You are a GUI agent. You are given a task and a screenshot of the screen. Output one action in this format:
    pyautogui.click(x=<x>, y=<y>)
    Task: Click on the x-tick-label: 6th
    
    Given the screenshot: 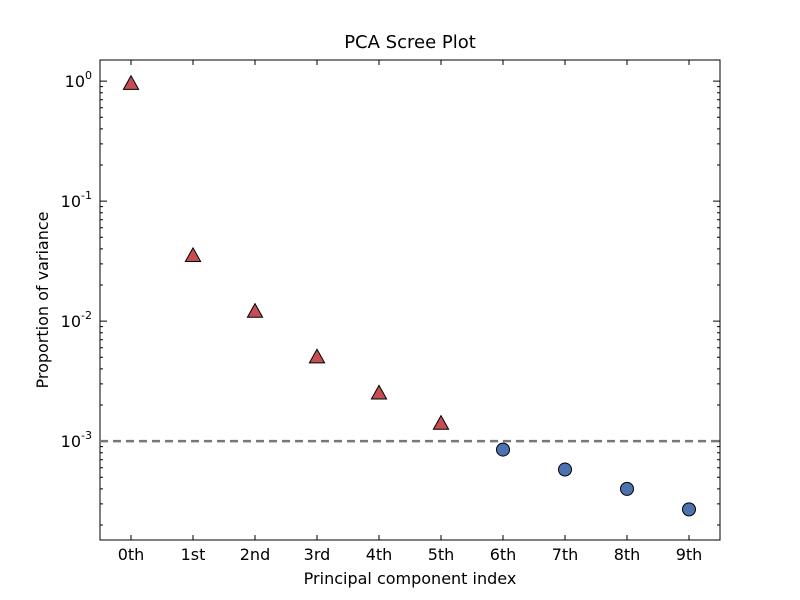 What is the action you would take?
    pyautogui.click(x=503, y=554)
    